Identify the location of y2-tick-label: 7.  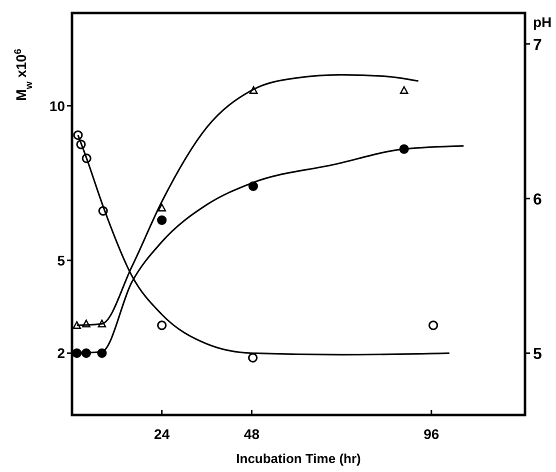
(537, 45).